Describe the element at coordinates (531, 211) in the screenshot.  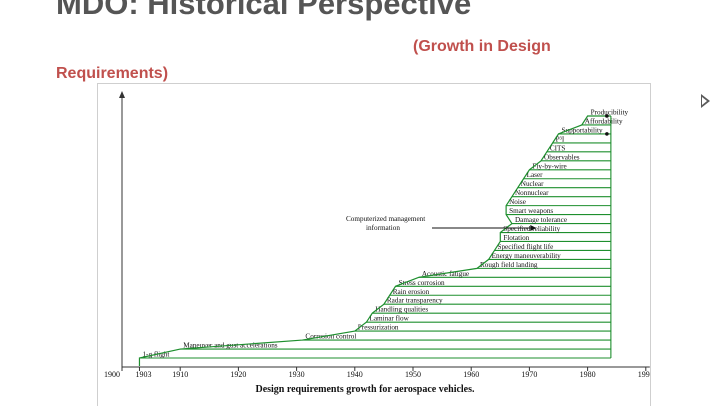
I see `requirement-label: Smart weapons` at that location.